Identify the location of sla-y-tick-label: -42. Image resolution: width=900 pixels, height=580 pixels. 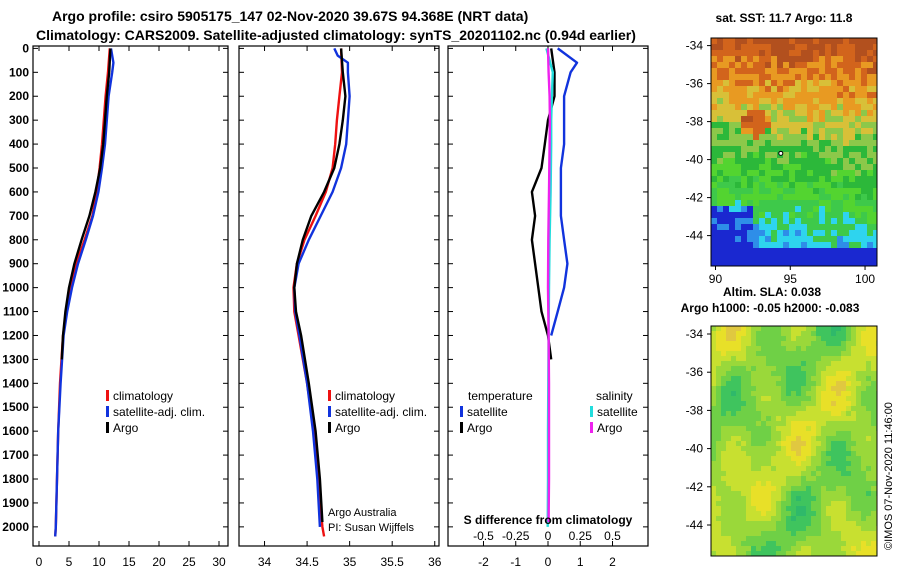
(695, 487).